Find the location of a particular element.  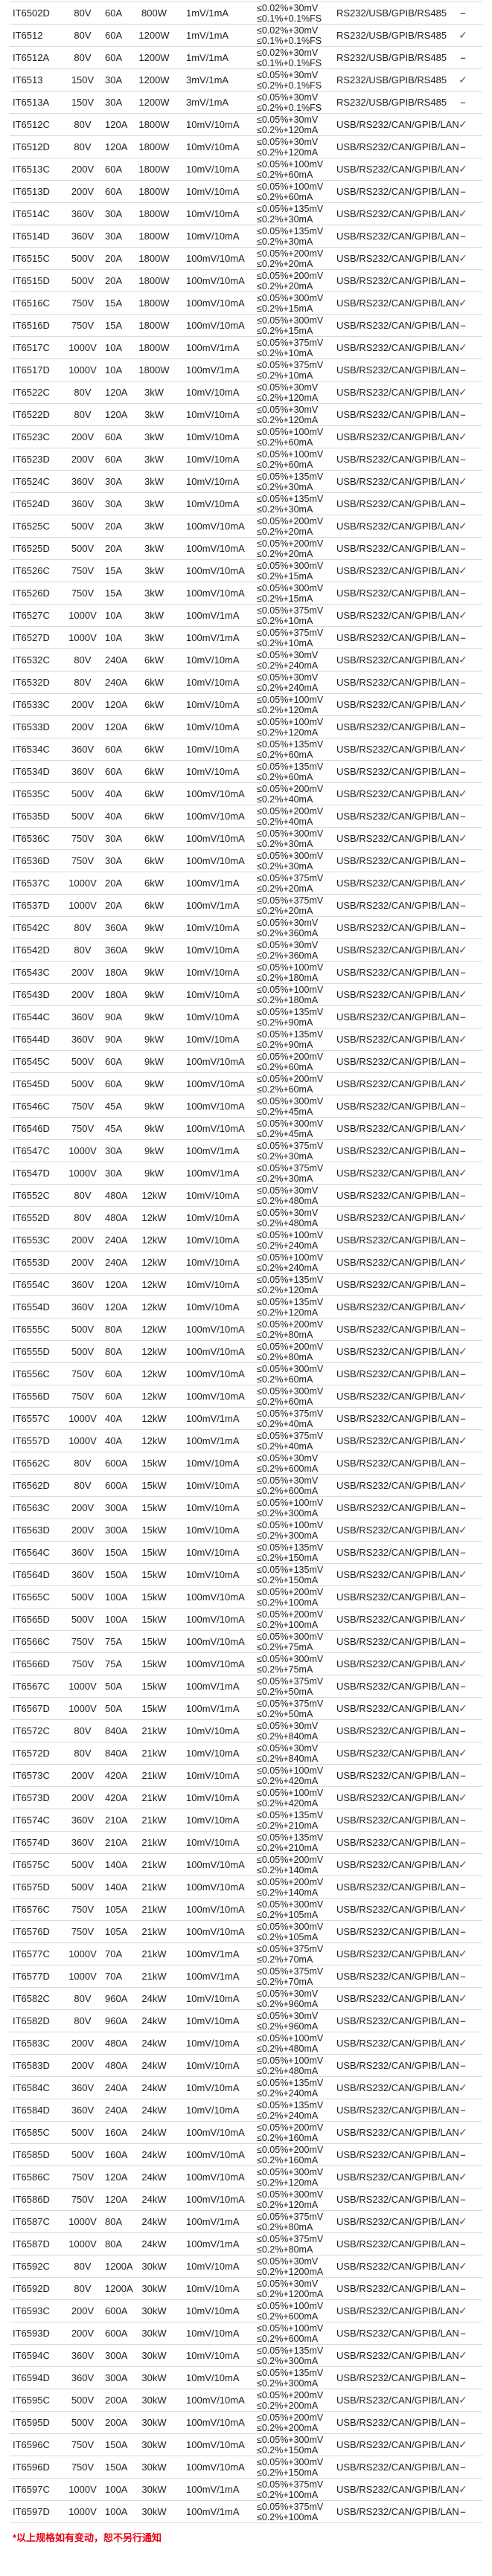

cell-accuracy: ≤0.05%+100mV ≤0.2%+480mA is located at coordinates (295, 2043).